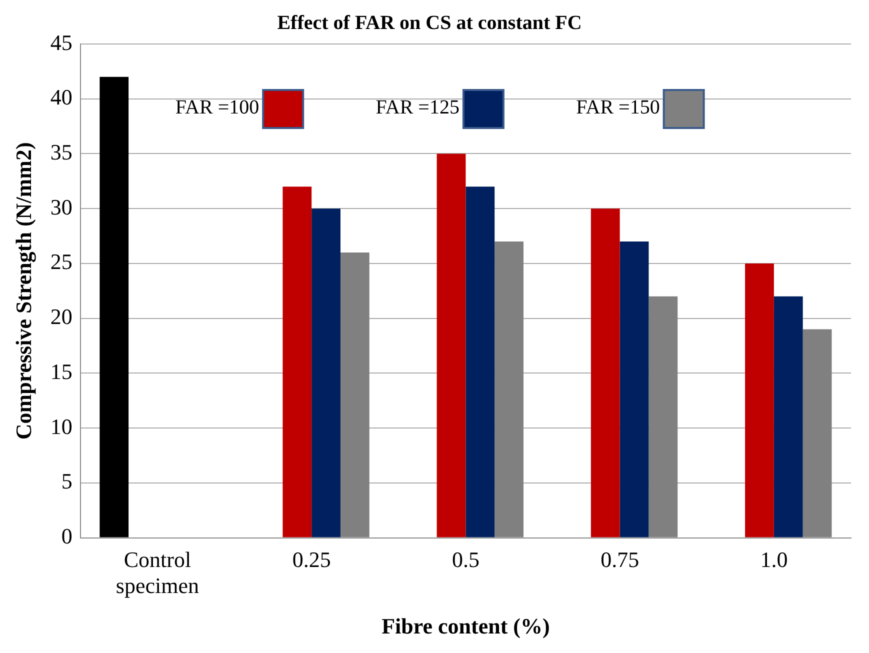  Describe the element at coordinates (429, 23) in the screenshot. I see `chart-title: Effect of FAR on CS at constant FC` at that location.